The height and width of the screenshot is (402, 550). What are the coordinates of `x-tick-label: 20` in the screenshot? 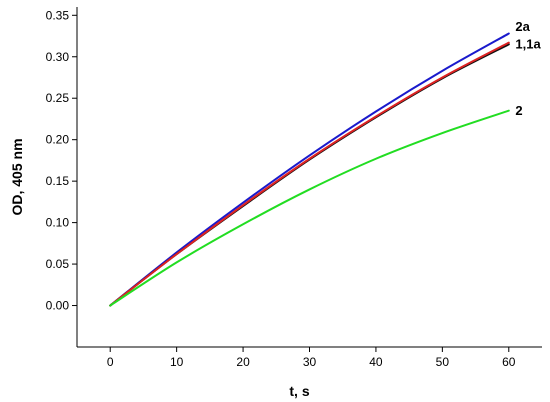 It's located at (243, 362).